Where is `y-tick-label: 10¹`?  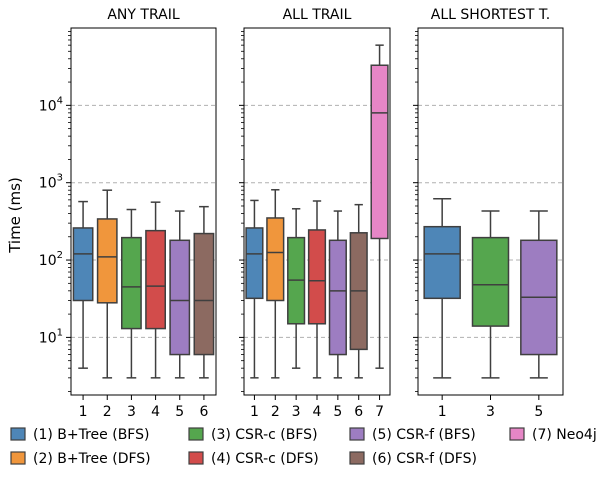 y-tick-label: 10¹ is located at coordinates (51, 336).